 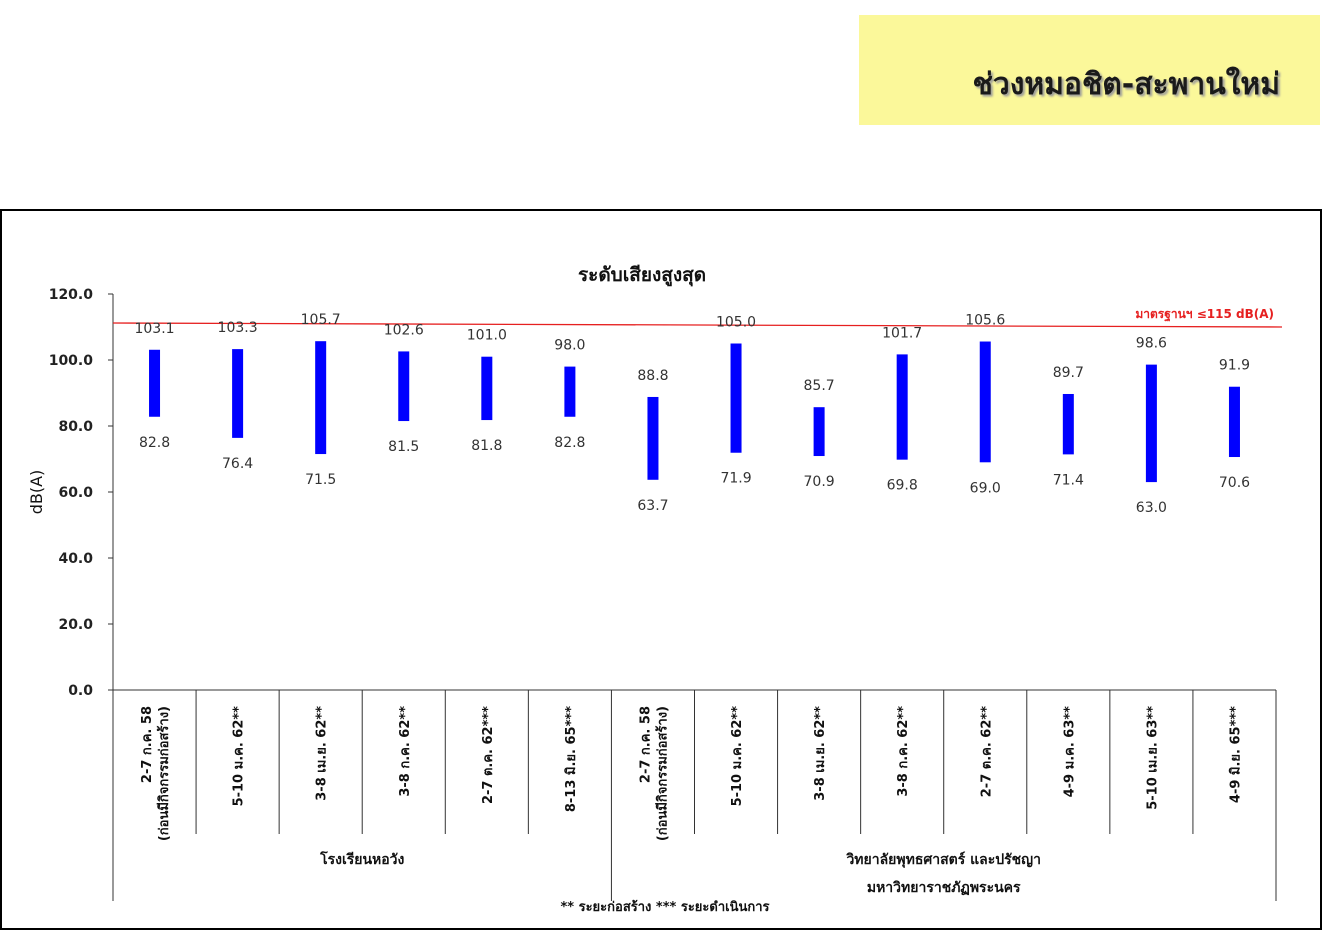 I want to click on max-value-label: 98.0, so click(x=569, y=346).